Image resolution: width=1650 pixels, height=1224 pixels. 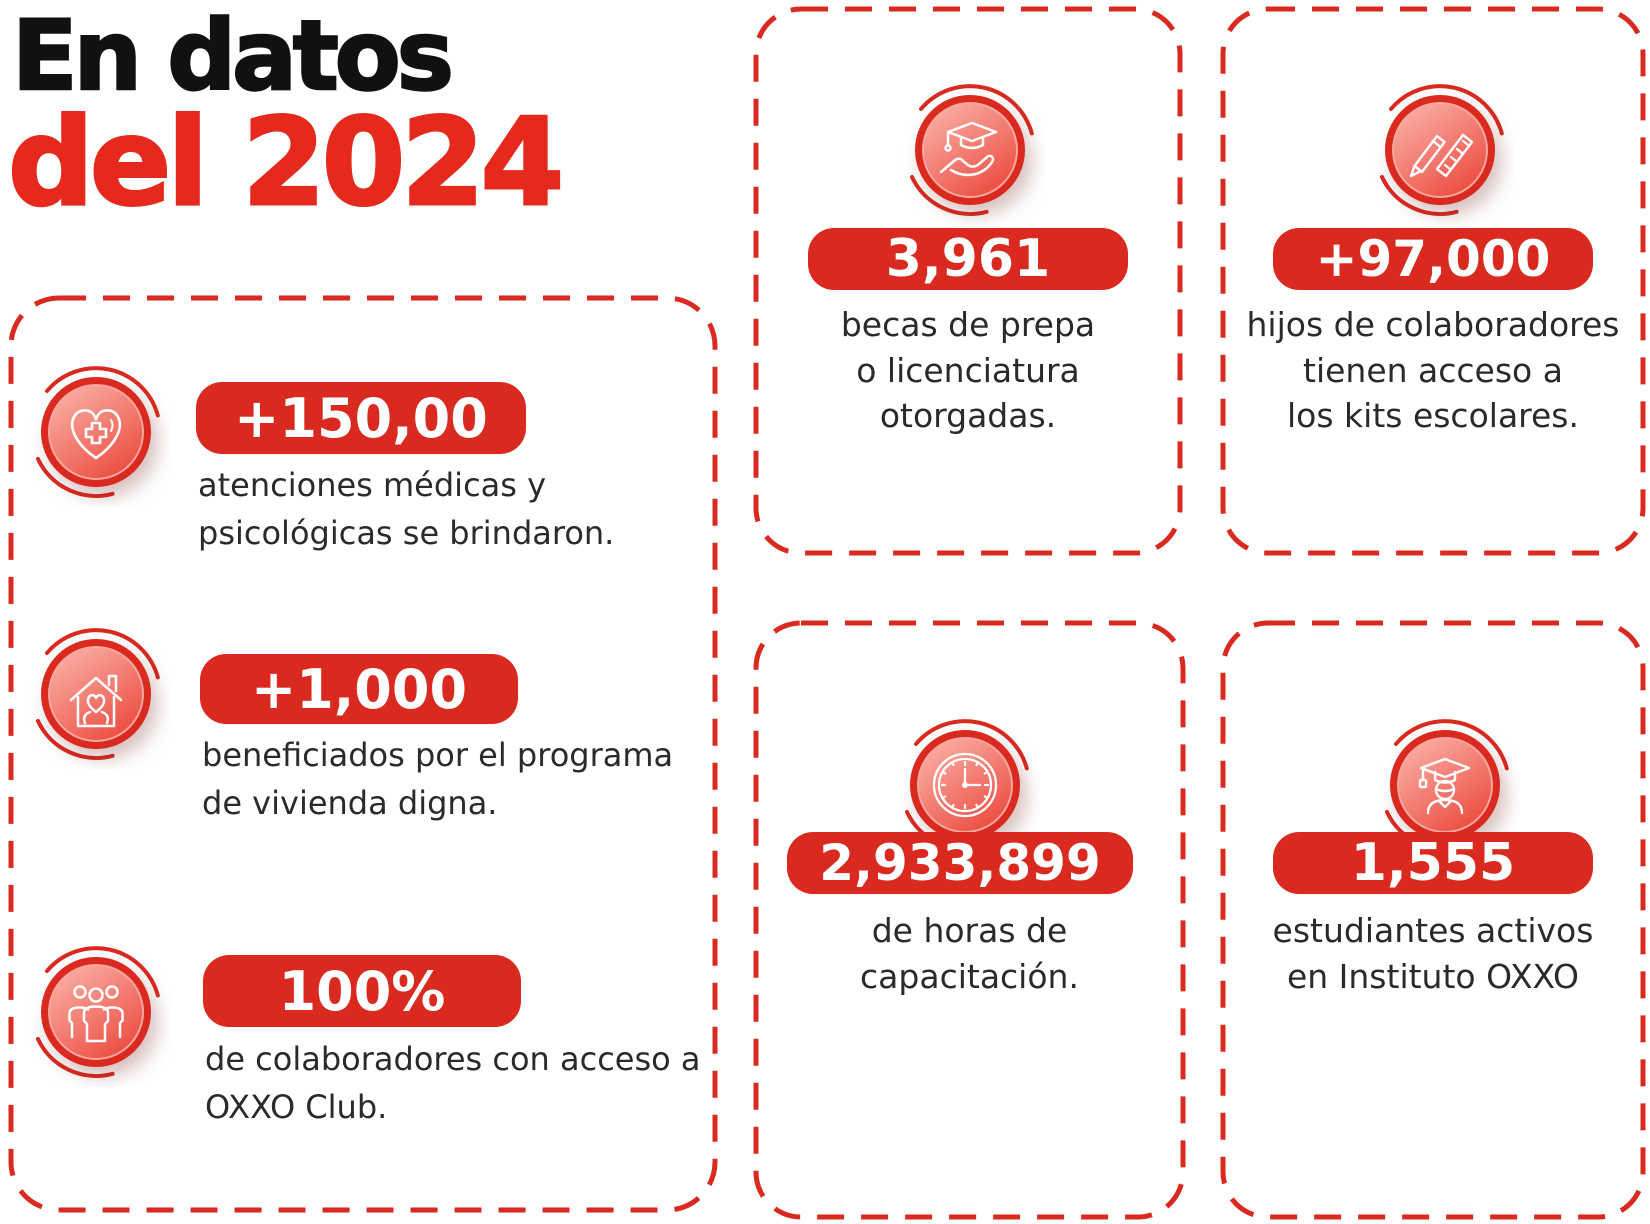 I want to click on page-title-line1: En datos, so click(x=233, y=56).